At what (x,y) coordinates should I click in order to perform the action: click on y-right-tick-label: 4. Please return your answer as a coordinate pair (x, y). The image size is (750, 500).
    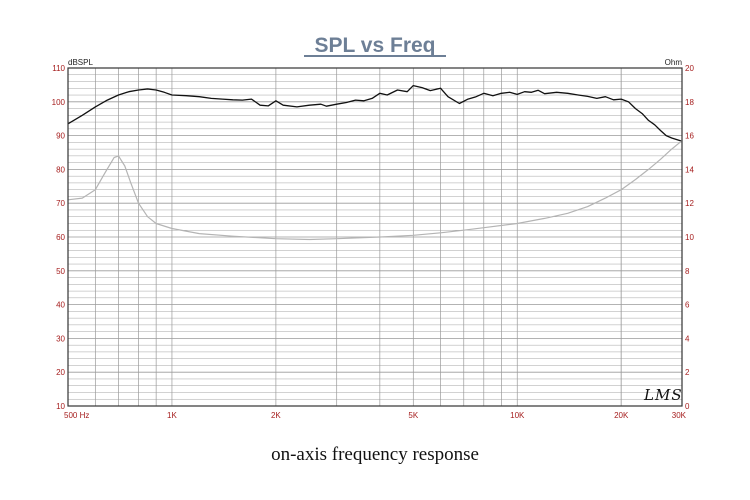
    Looking at the image, I should click on (687, 338).